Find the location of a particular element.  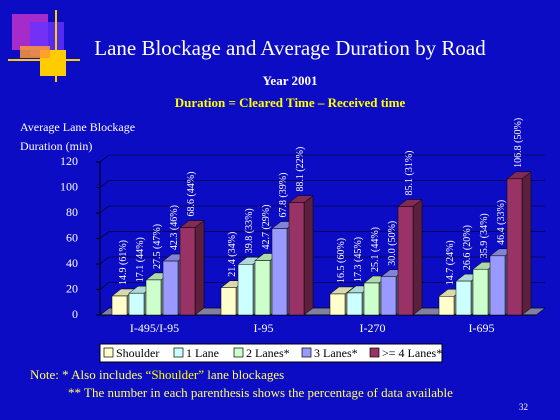

value-label: 14.7 (24%) is located at coordinates (450, 262).